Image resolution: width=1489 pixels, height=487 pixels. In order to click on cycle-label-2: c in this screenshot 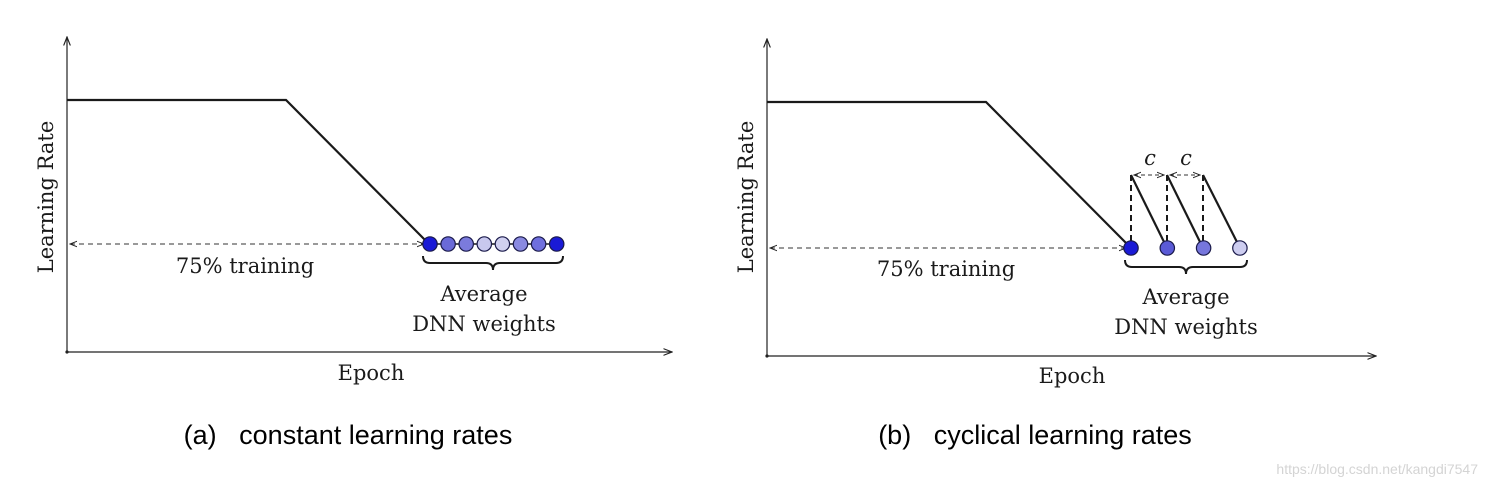, I will do `click(1186, 158)`.